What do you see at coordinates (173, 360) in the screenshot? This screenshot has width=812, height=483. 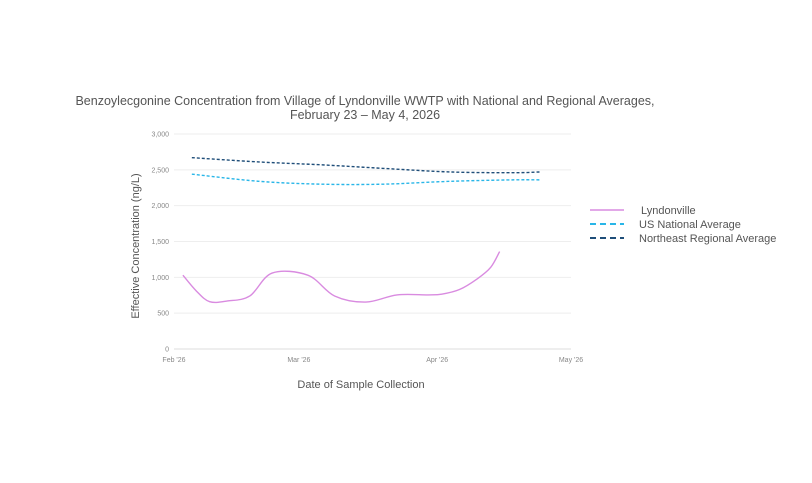 I see `x-tick-label: Feb '26` at bounding box center [173, 360].